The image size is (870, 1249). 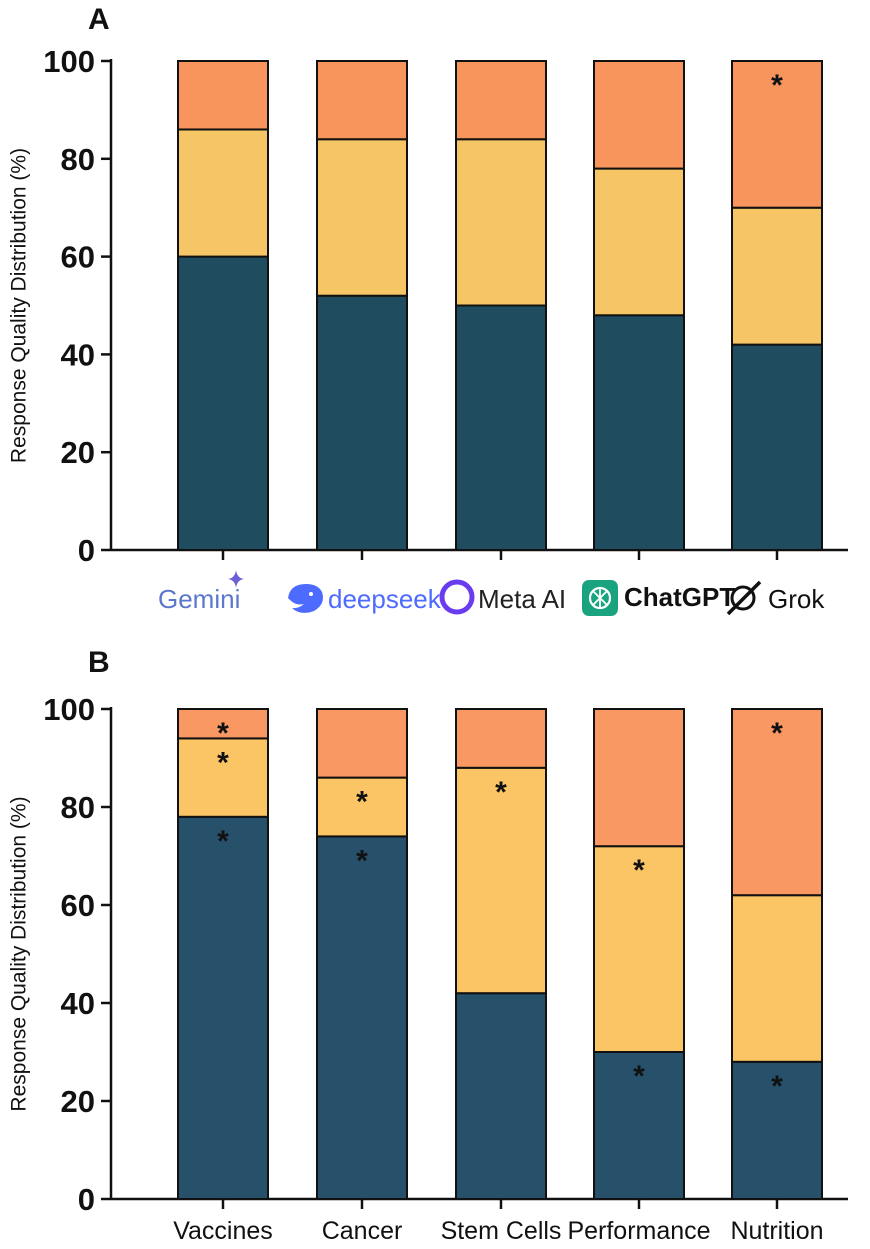 I want to click on chatgpt-knot-icon, so click(x=600, y=598).